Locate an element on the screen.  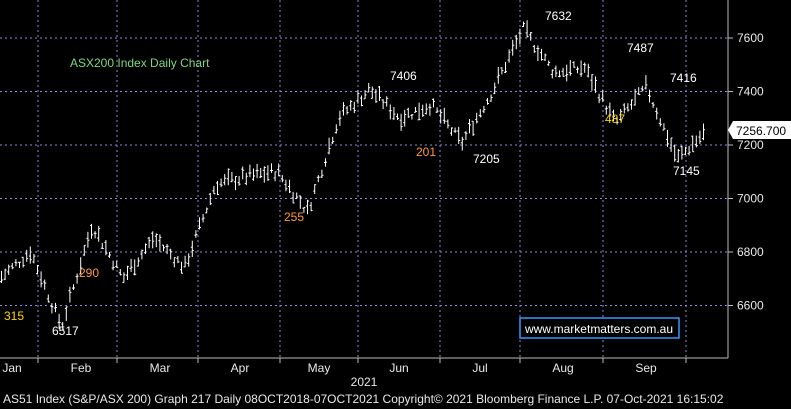
x-tick-label-jun: Jun is located at coordinates (398, 368).